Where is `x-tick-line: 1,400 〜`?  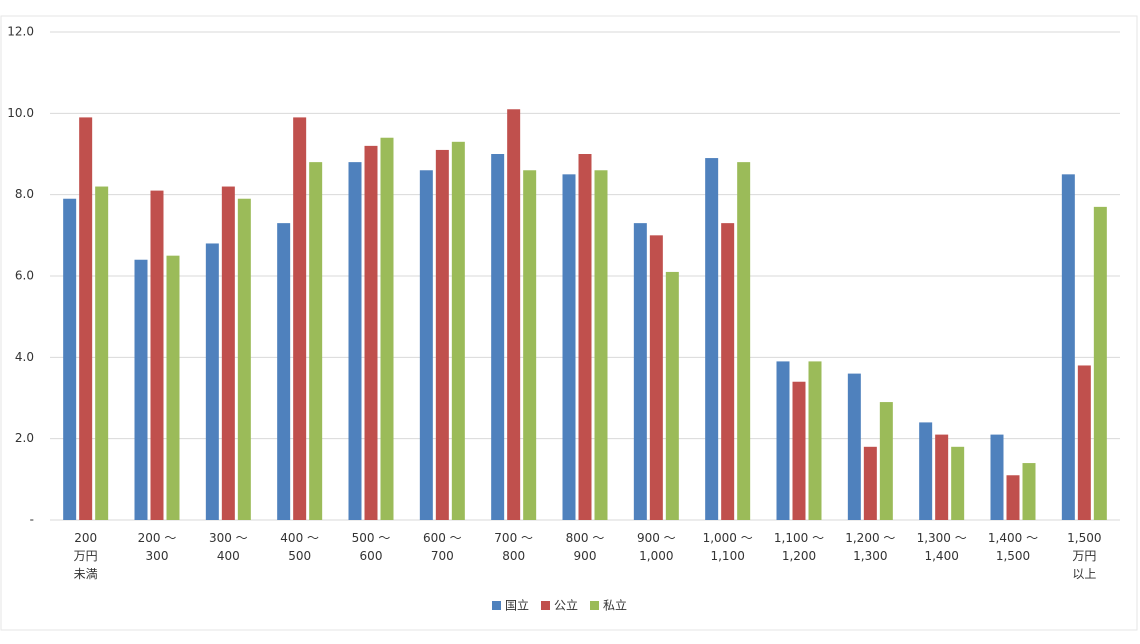
x-tick-line: 1,400 〜 is located at coordinates (1013, 538).